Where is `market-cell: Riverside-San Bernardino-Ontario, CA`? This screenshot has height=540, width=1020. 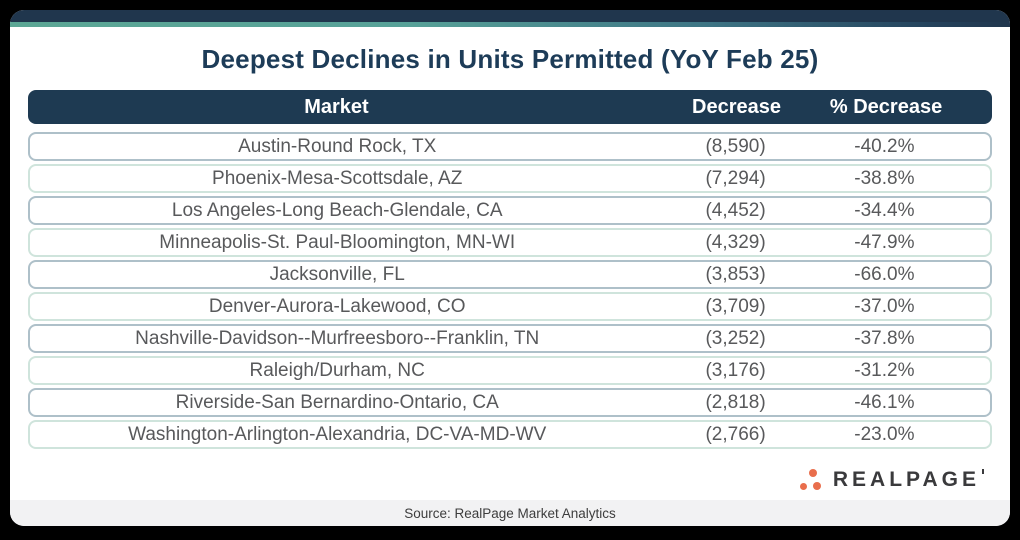
market-cell: Riverside-San Bernardino-Ontario, CA is located at coordinates (337, 402).